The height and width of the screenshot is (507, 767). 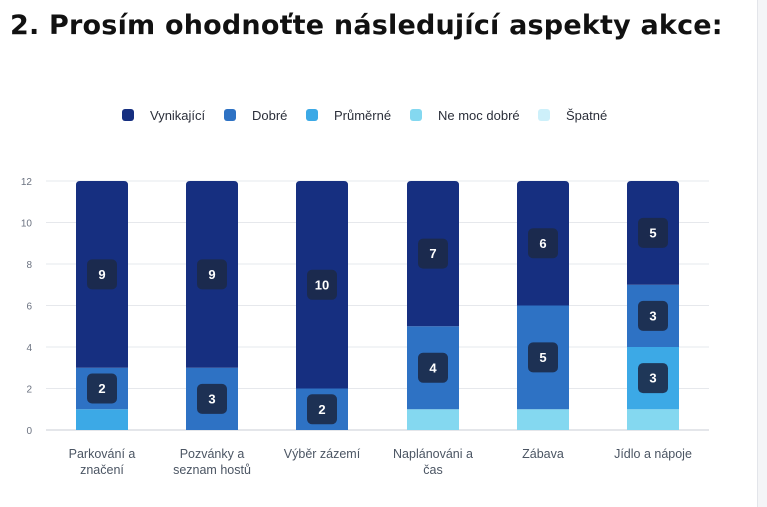 What do you see at coordinates (433, 454) in the screenshot?
I see `x-tick-label: Naplánováni a` at bounding box center [433, 454].